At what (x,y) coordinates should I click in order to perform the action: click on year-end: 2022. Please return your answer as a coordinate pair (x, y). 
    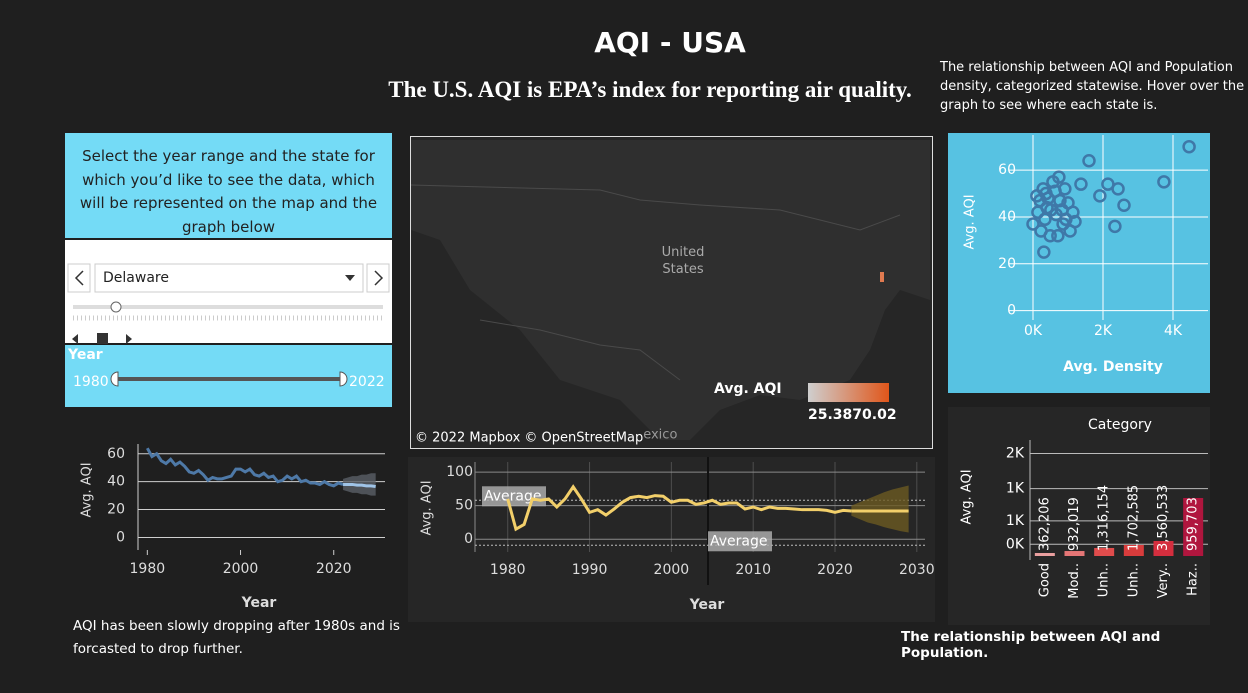
    Looking at the image, I should click on (367, 382).